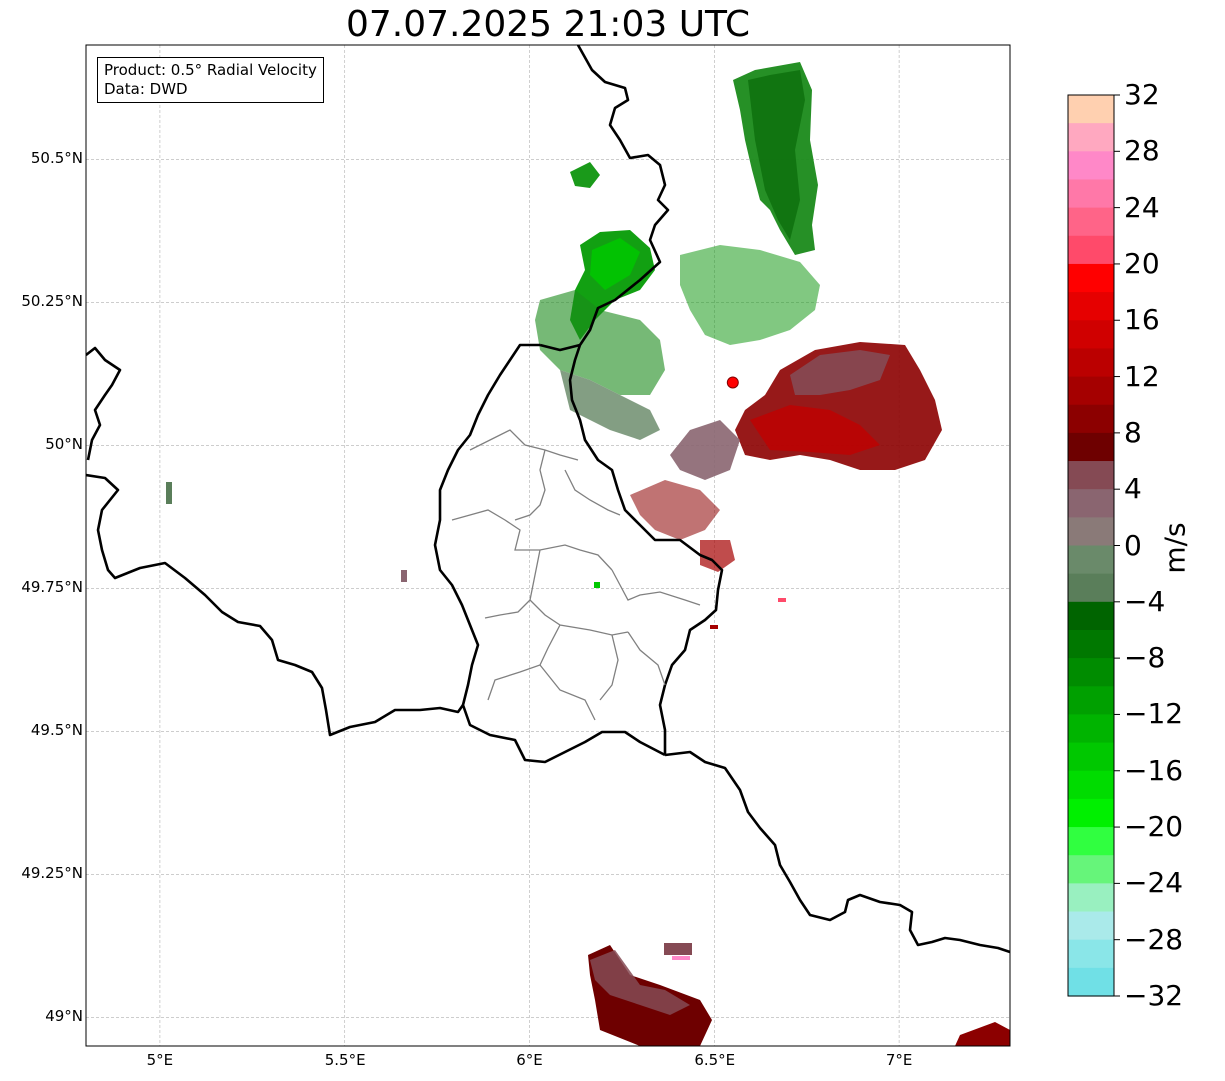 The width and height of the screenshot is (1225, 1081). Describe the element at coordinates (1142, 376) in the screenshot. I see `colorbar-tick-label: 12` at that location.